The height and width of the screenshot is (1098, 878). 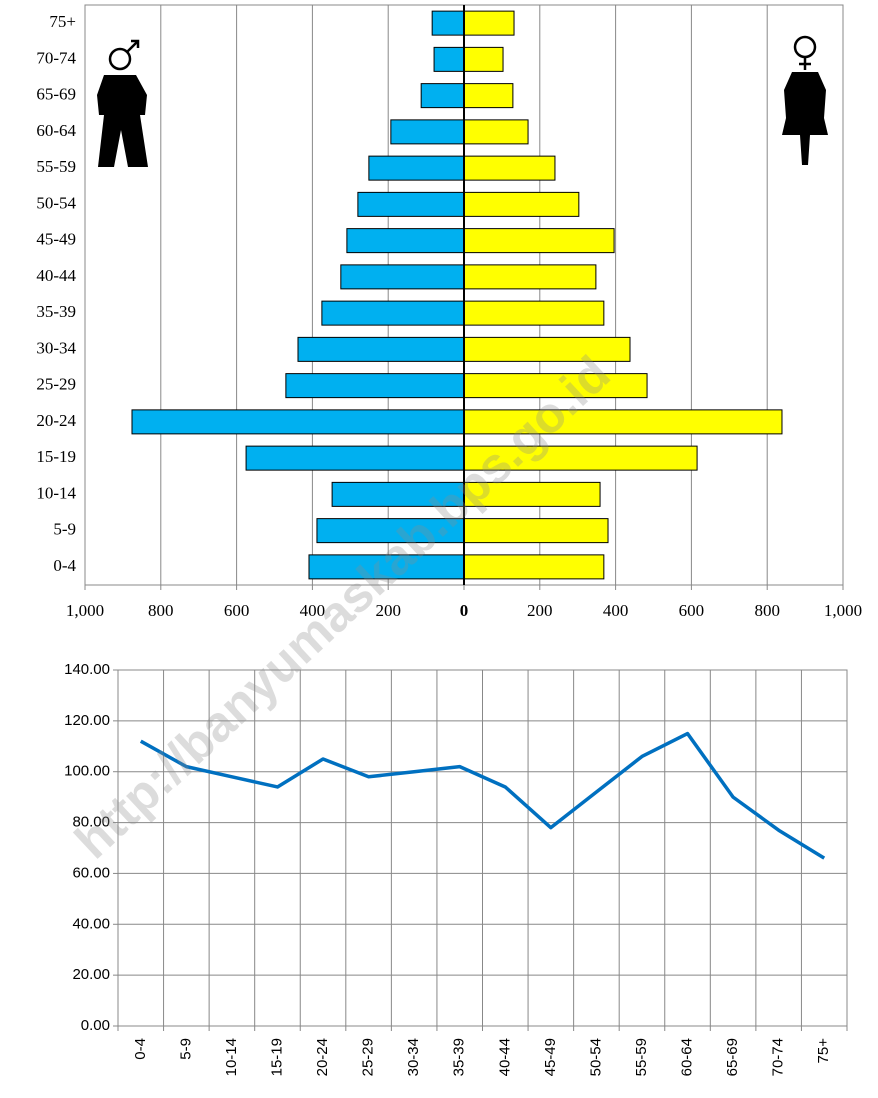 I want to click on x-tick-label: 70-74, so click(x=778, y=1057).